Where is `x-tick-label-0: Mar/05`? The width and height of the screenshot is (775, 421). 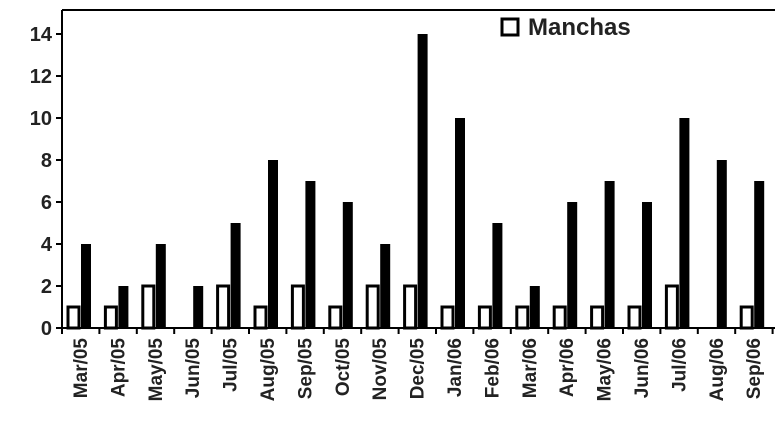 x-tick-label-0: Mar/05 is located at coordinates (81, 368).